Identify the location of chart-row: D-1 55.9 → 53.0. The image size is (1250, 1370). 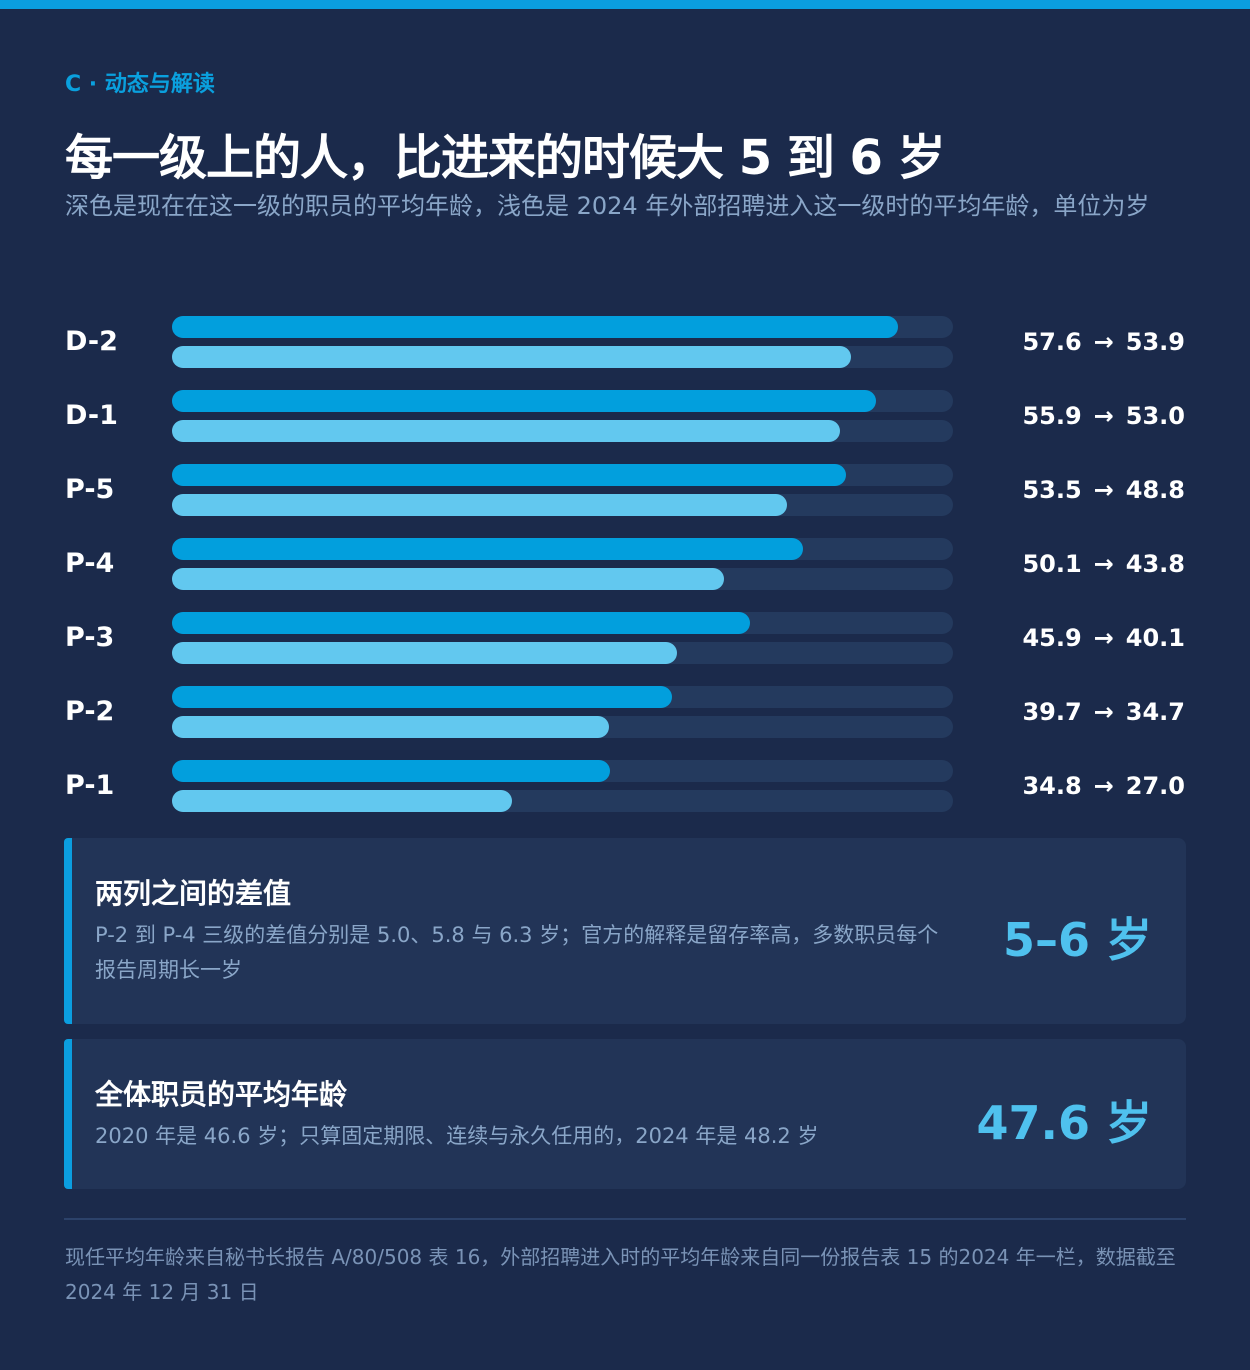
(625, 414).